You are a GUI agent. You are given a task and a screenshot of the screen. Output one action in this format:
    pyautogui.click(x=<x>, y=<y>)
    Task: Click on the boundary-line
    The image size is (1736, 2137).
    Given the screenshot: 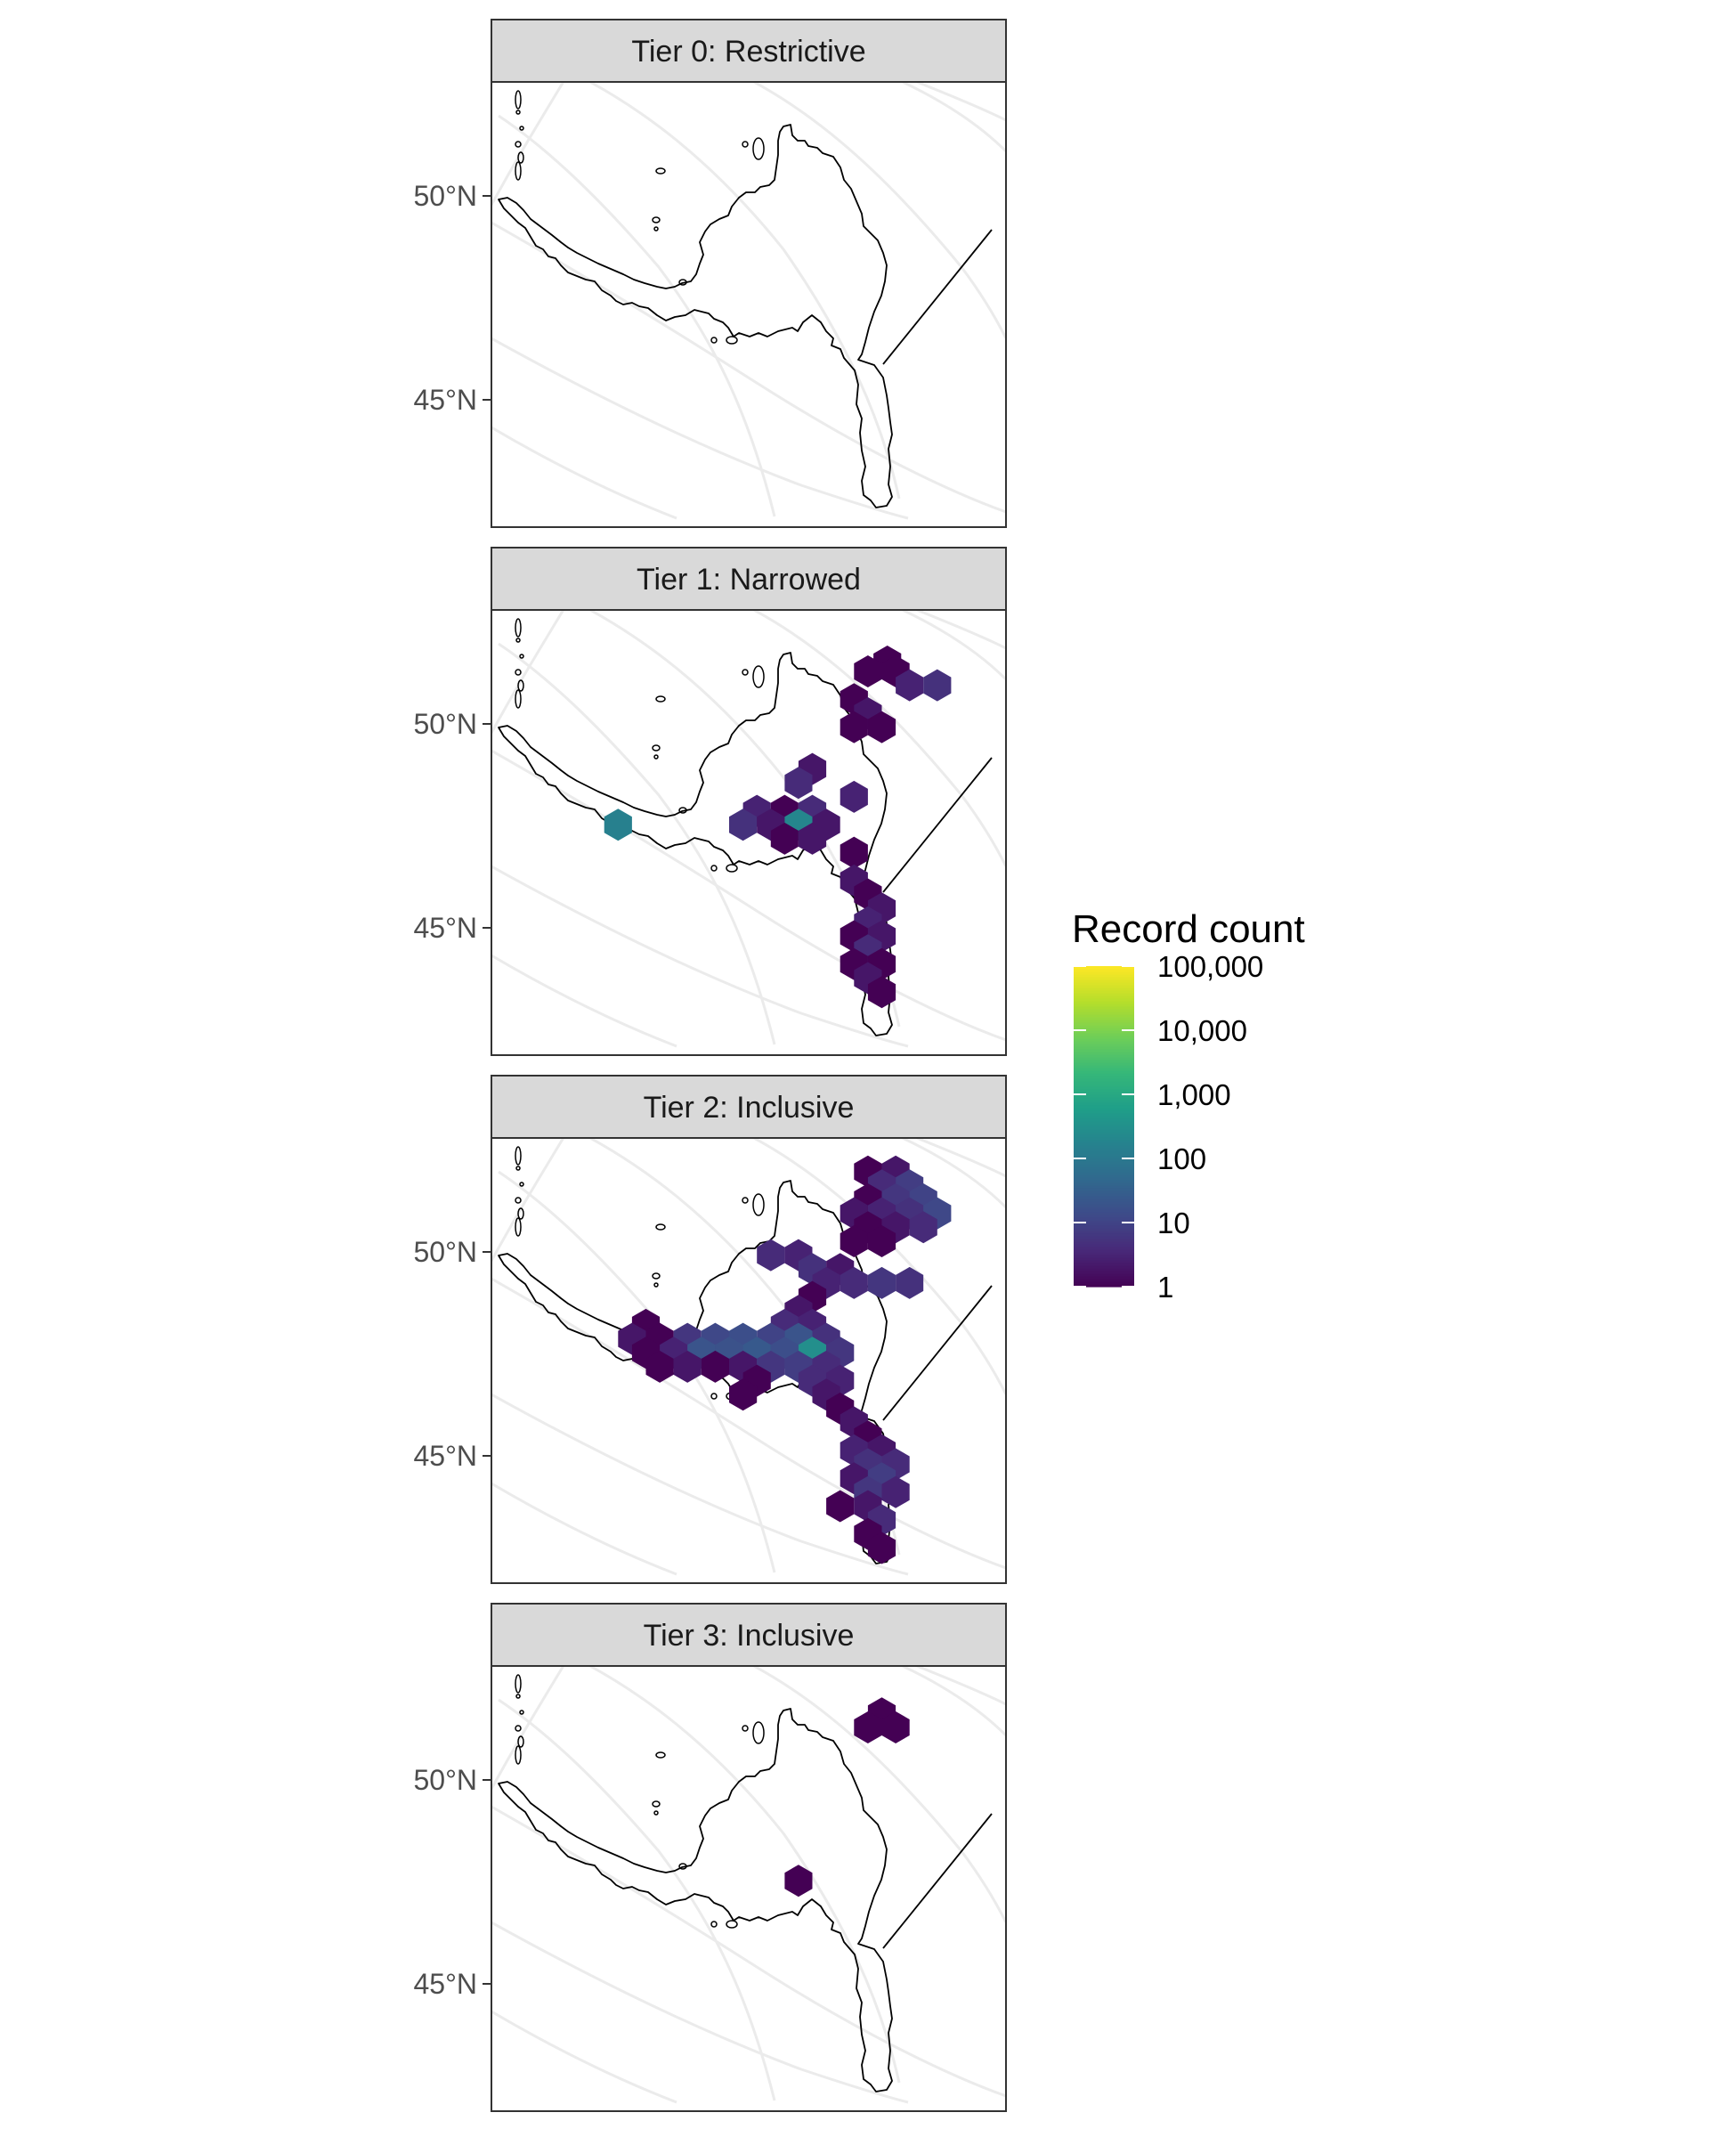 What is the action you would take?
    pyautogui.click(x=937, y=297)
    